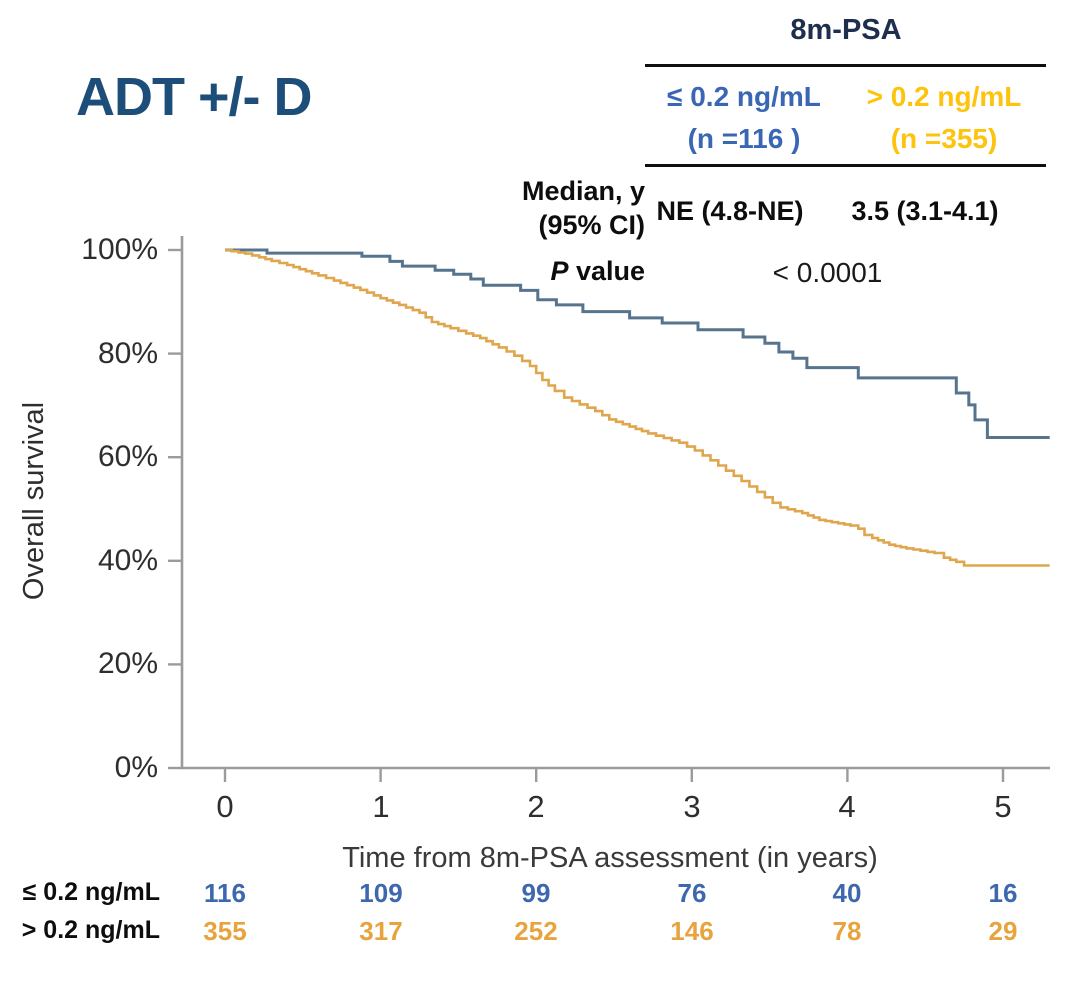 This screenshot has height=988, width=1080. I want to click on p-italic: P, so click(559, 271).